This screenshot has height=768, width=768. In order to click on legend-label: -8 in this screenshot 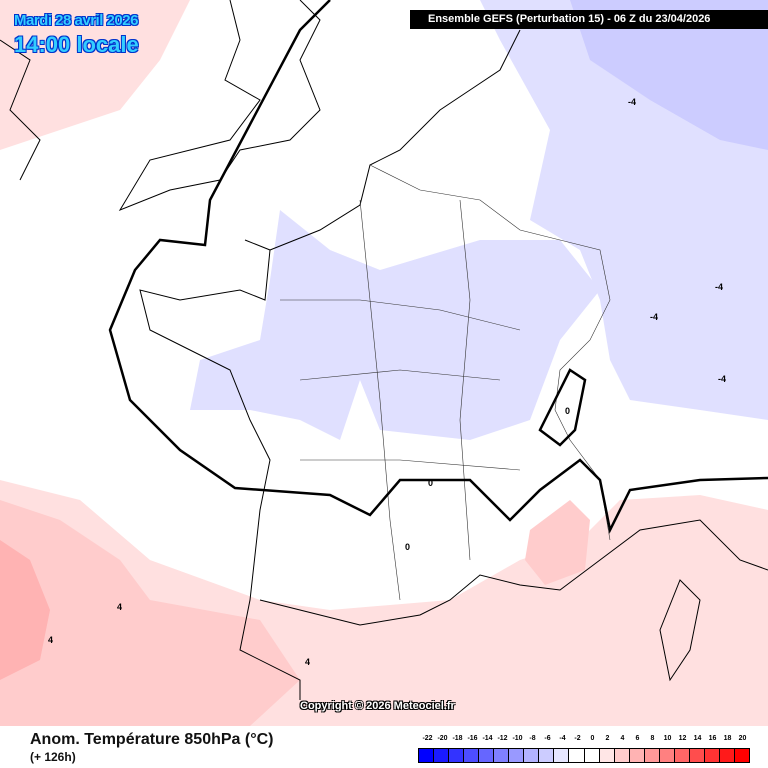, I will do `click(532, 738)`.